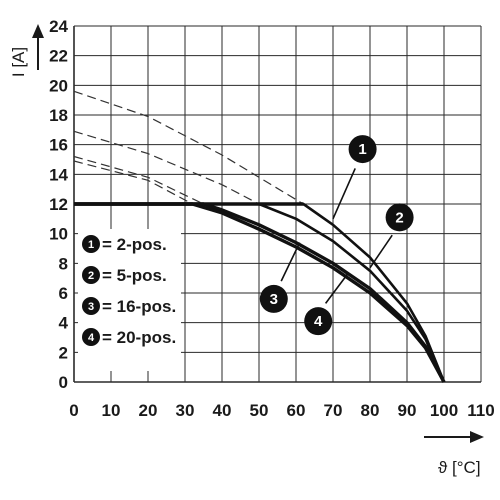 The image size is (500, 500). Describe the element at coordinates (444, 410) in the screenshot. I see `x-tick-label: 100` at that location.